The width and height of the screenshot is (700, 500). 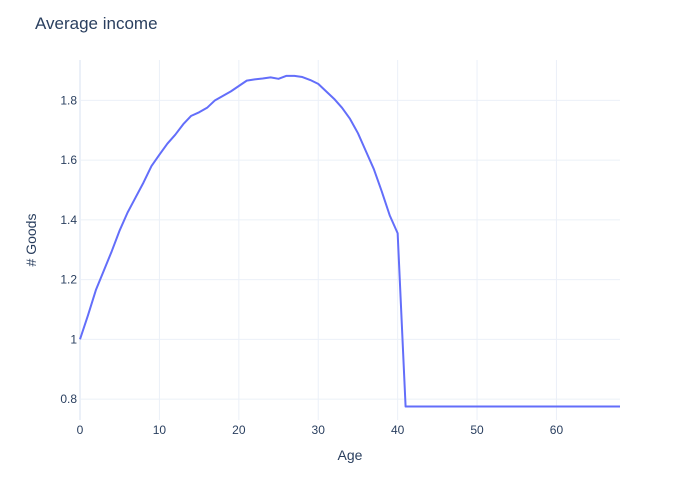 What do you see at coordinates (68, 160) in the screenshot?
I see `y-tick-label: 1.6` at bounding box center [68, 160].